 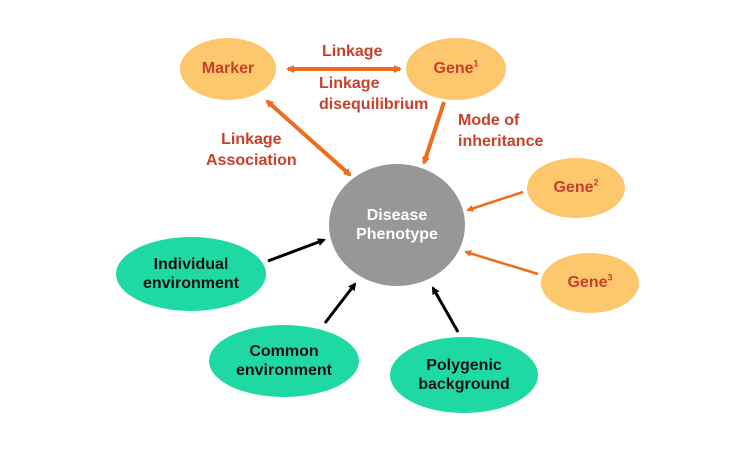 I want to click on common-environment-node: Common environment, so click(x=284, y=361).